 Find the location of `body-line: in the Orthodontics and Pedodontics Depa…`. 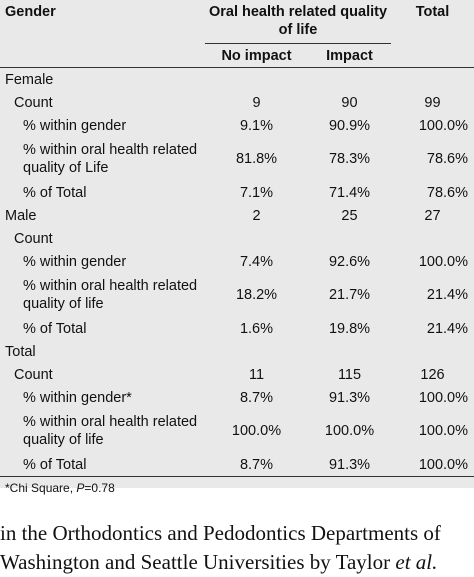

body-line: in the Orthodontics and Pedodontics Depa… is located at coordinates (220, 533).